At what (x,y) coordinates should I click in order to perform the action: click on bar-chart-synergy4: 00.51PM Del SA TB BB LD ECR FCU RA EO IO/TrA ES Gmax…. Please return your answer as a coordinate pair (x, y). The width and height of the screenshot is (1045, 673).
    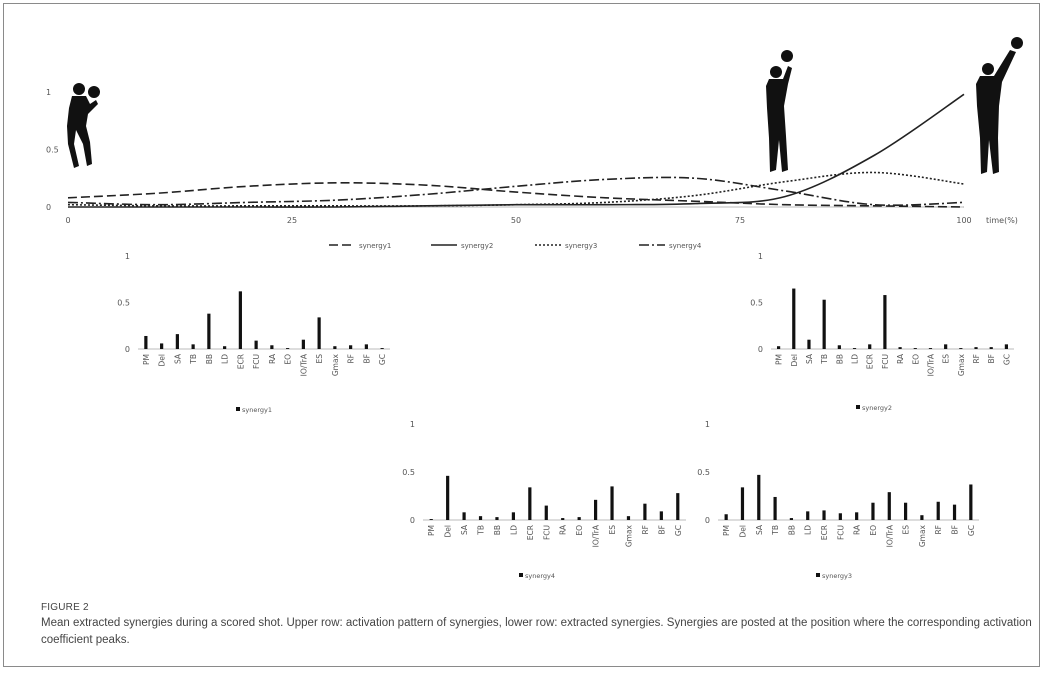
    Looking at the image, I should click on (544, 500).